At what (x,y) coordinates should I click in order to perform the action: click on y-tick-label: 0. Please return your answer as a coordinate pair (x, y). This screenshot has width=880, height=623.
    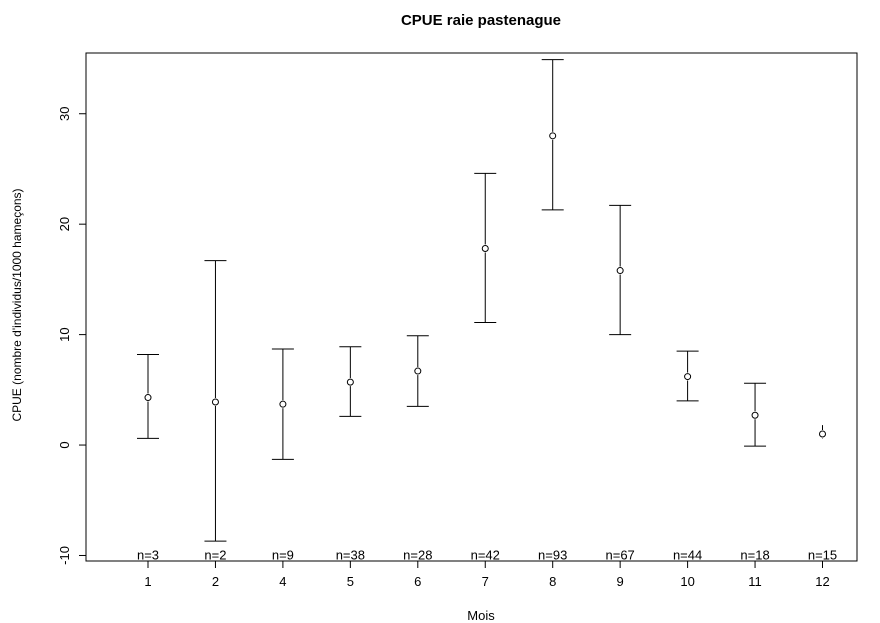
    Looking at the image, I should click on (64, 444).